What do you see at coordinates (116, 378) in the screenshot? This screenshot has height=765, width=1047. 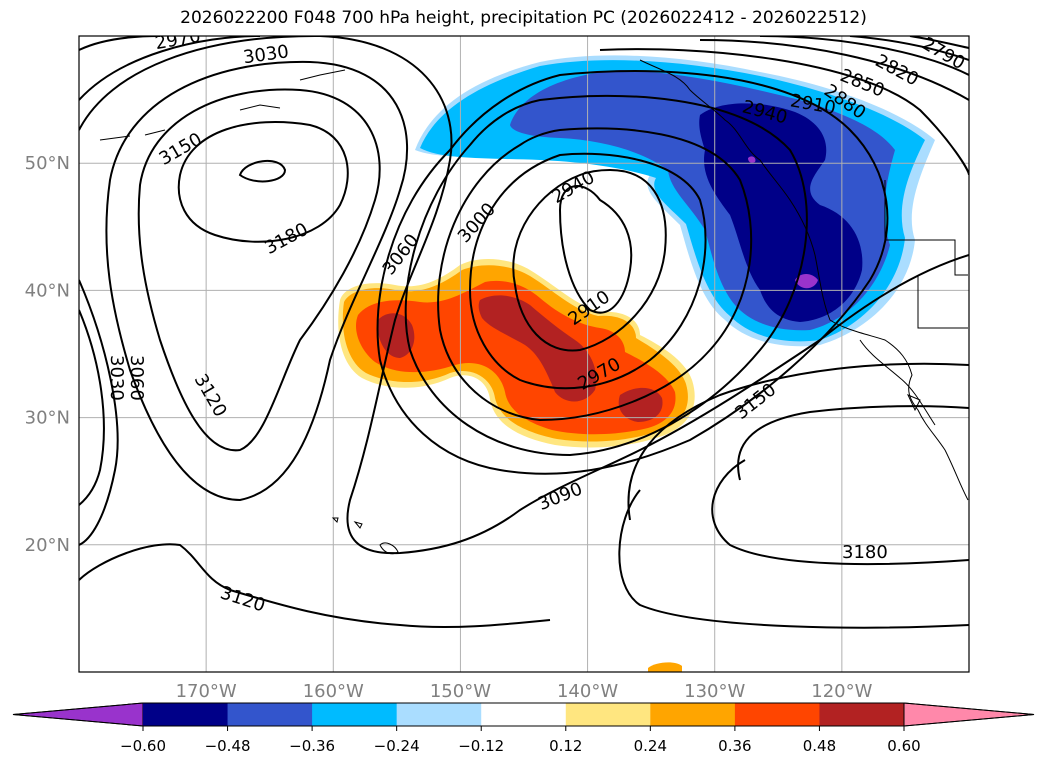 I see `contour-label: 3030` at bounding box center [116, 378].